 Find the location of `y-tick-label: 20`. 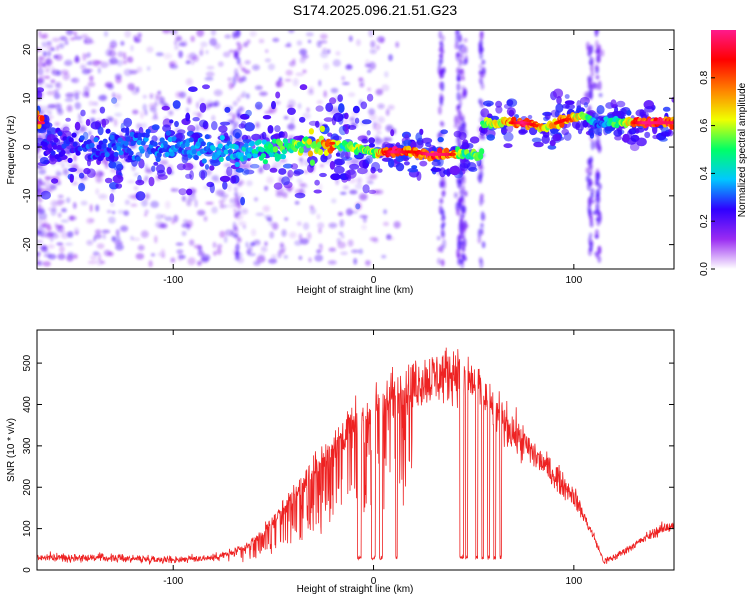

y-tick-label: 20 is located at coordinates (27, 50).